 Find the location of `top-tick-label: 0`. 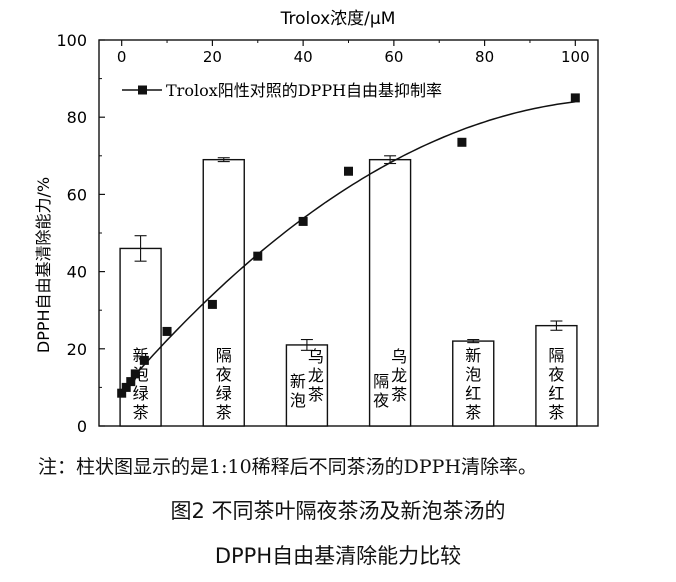

top-tick-label: 0 is located at coordinates (122, 57).